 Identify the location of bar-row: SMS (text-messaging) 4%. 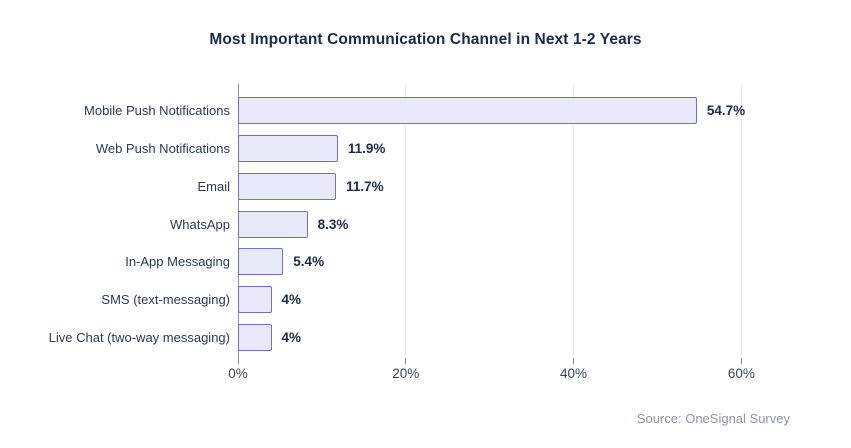
(445, 300).